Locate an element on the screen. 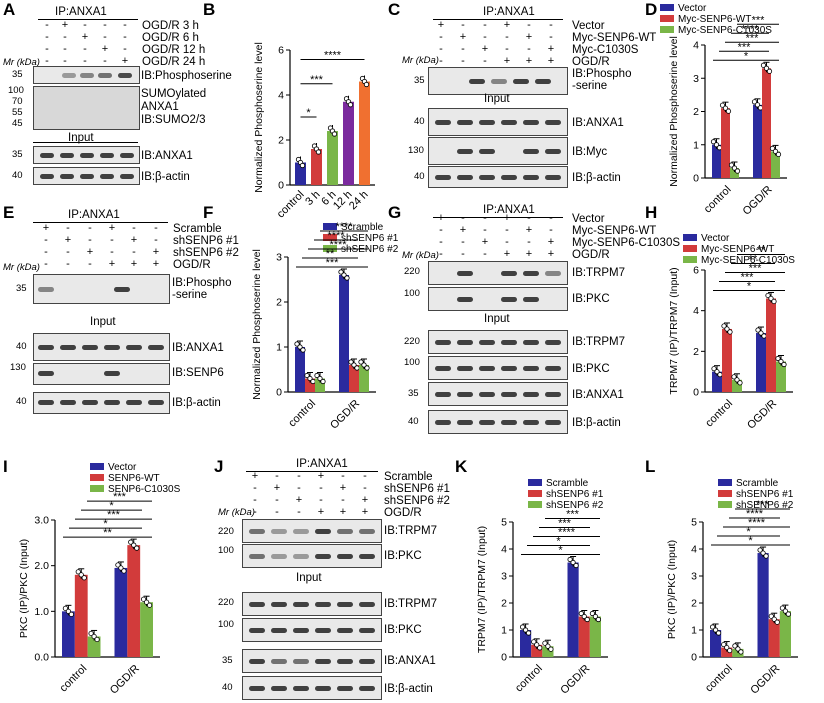 Image resolution: width=824 pixels, height=703 pixels. cond-row-1: Scramble is located at coordinates (408, 477).